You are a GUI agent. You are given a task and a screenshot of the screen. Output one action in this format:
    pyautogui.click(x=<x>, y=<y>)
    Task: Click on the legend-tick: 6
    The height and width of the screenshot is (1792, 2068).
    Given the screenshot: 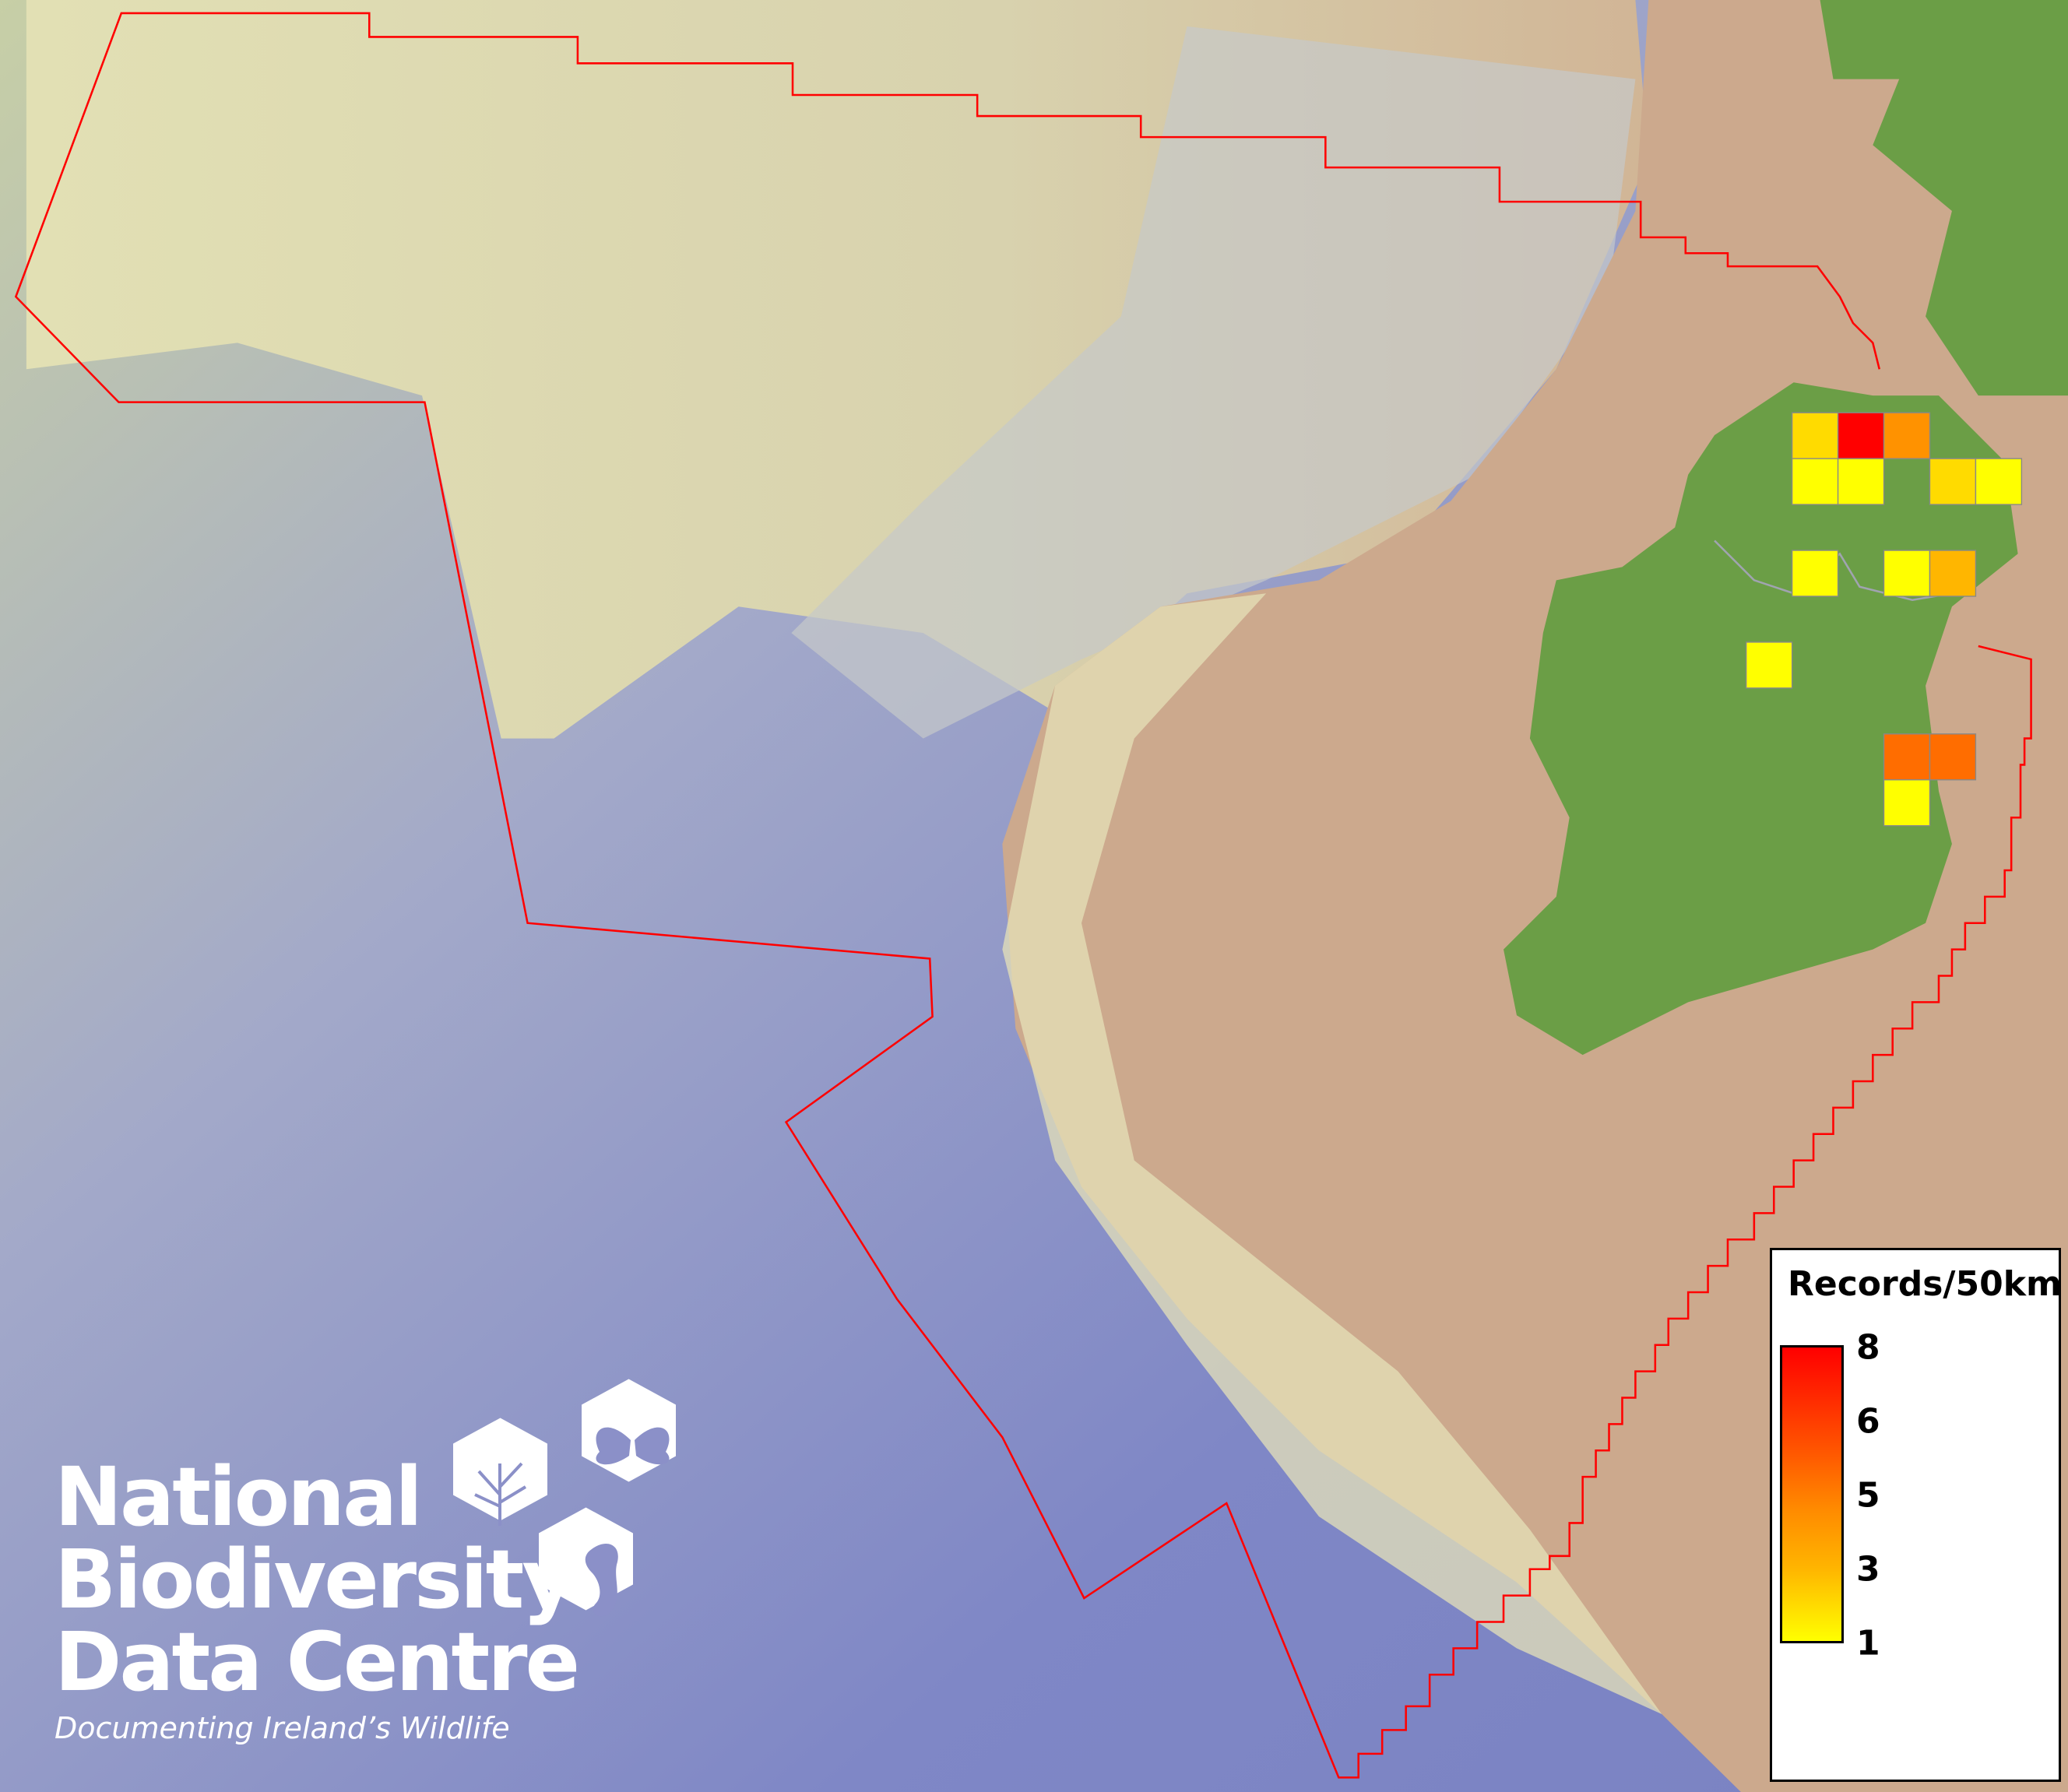 What is the action you would take?
    pyautogui.click(x=1868, y=1421)
    